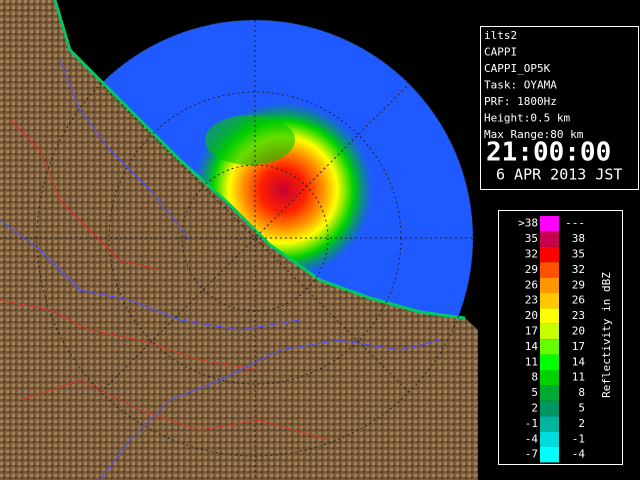  What do you see at coordinates (532, 438) in the screenshot?
I see `legend-low: -4` at bounding box center [532, 438].